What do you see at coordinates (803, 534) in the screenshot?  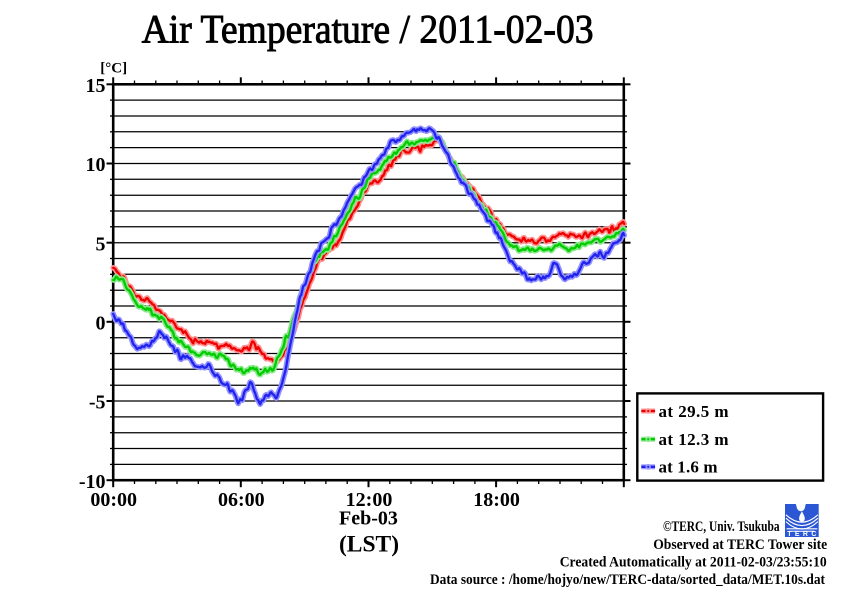 I see `svg-text: TERC` at bounding box center [803, 534].